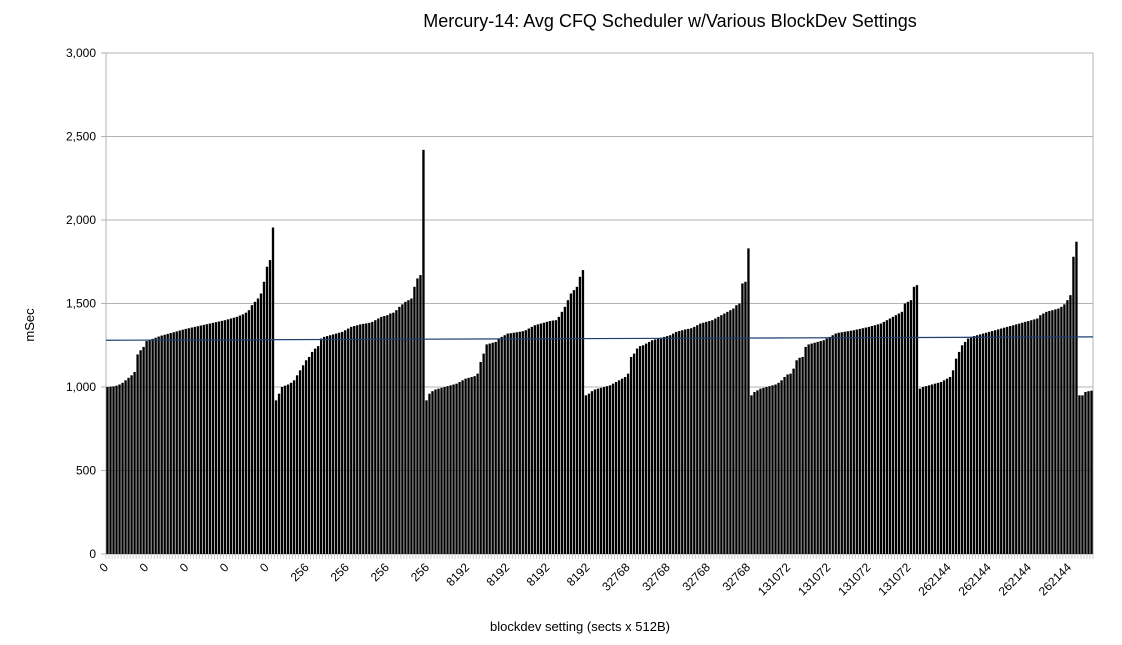 The width and height of the screenshot is (1122, 645). Describe the element at coordinates (86, 471) in the screenshot. I see `y-tick-label: 500` at that location.